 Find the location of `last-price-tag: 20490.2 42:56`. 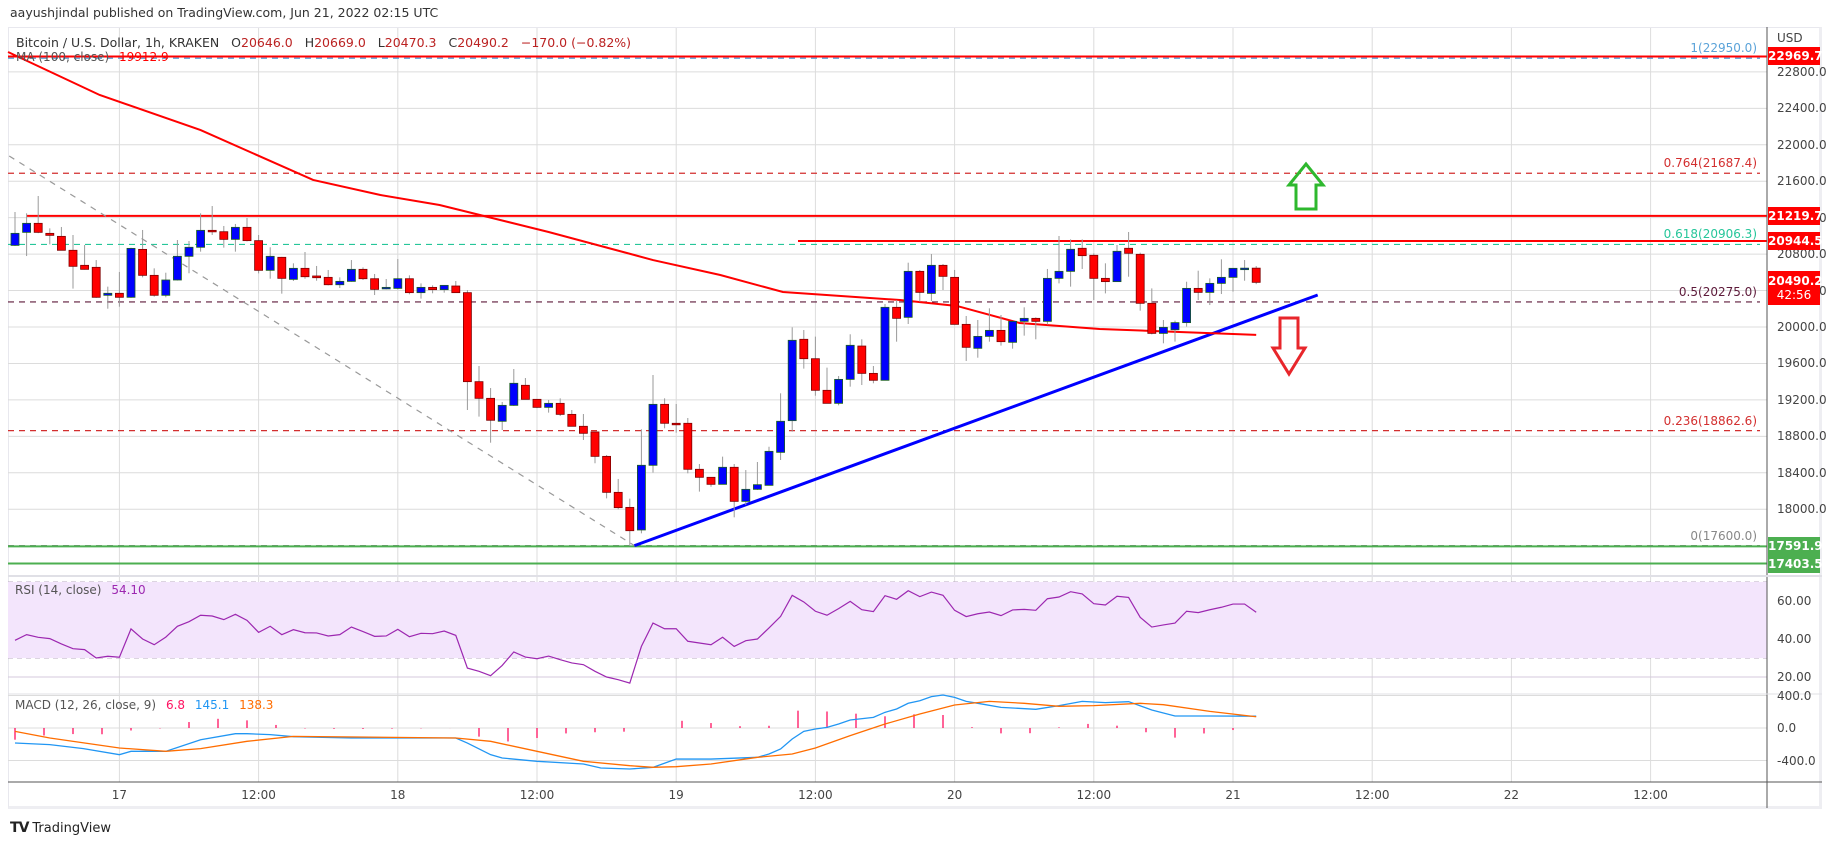

last-price-tag: 20490.2 42:56 is located at coordinates (1795, 288).